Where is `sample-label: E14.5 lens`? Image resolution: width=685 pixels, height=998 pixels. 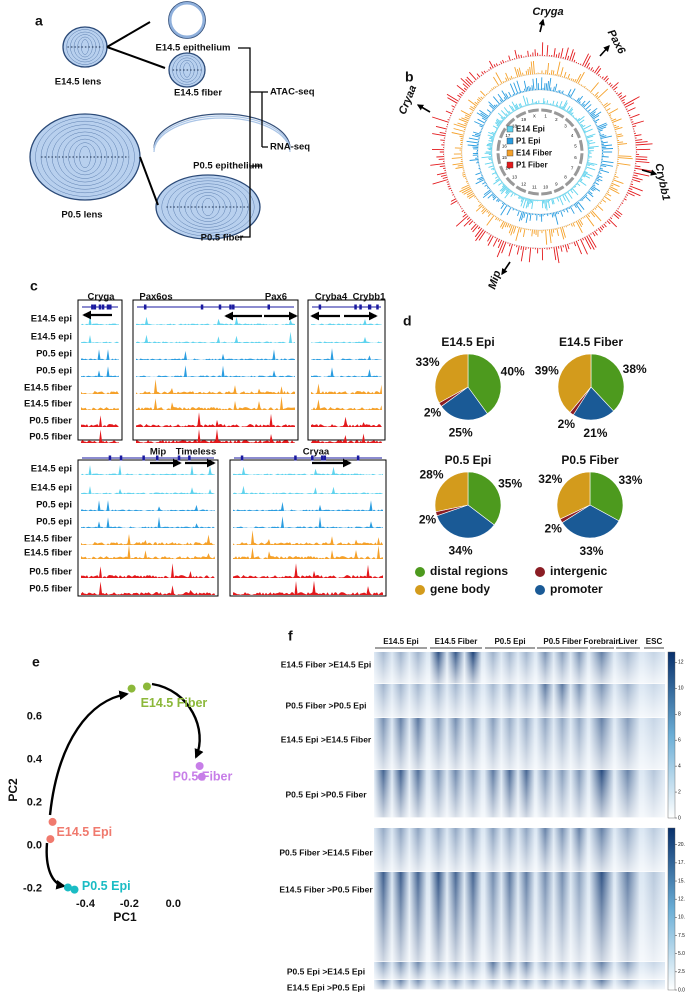 sample-label: E14.5 lens is located at coordinates (78, 82).